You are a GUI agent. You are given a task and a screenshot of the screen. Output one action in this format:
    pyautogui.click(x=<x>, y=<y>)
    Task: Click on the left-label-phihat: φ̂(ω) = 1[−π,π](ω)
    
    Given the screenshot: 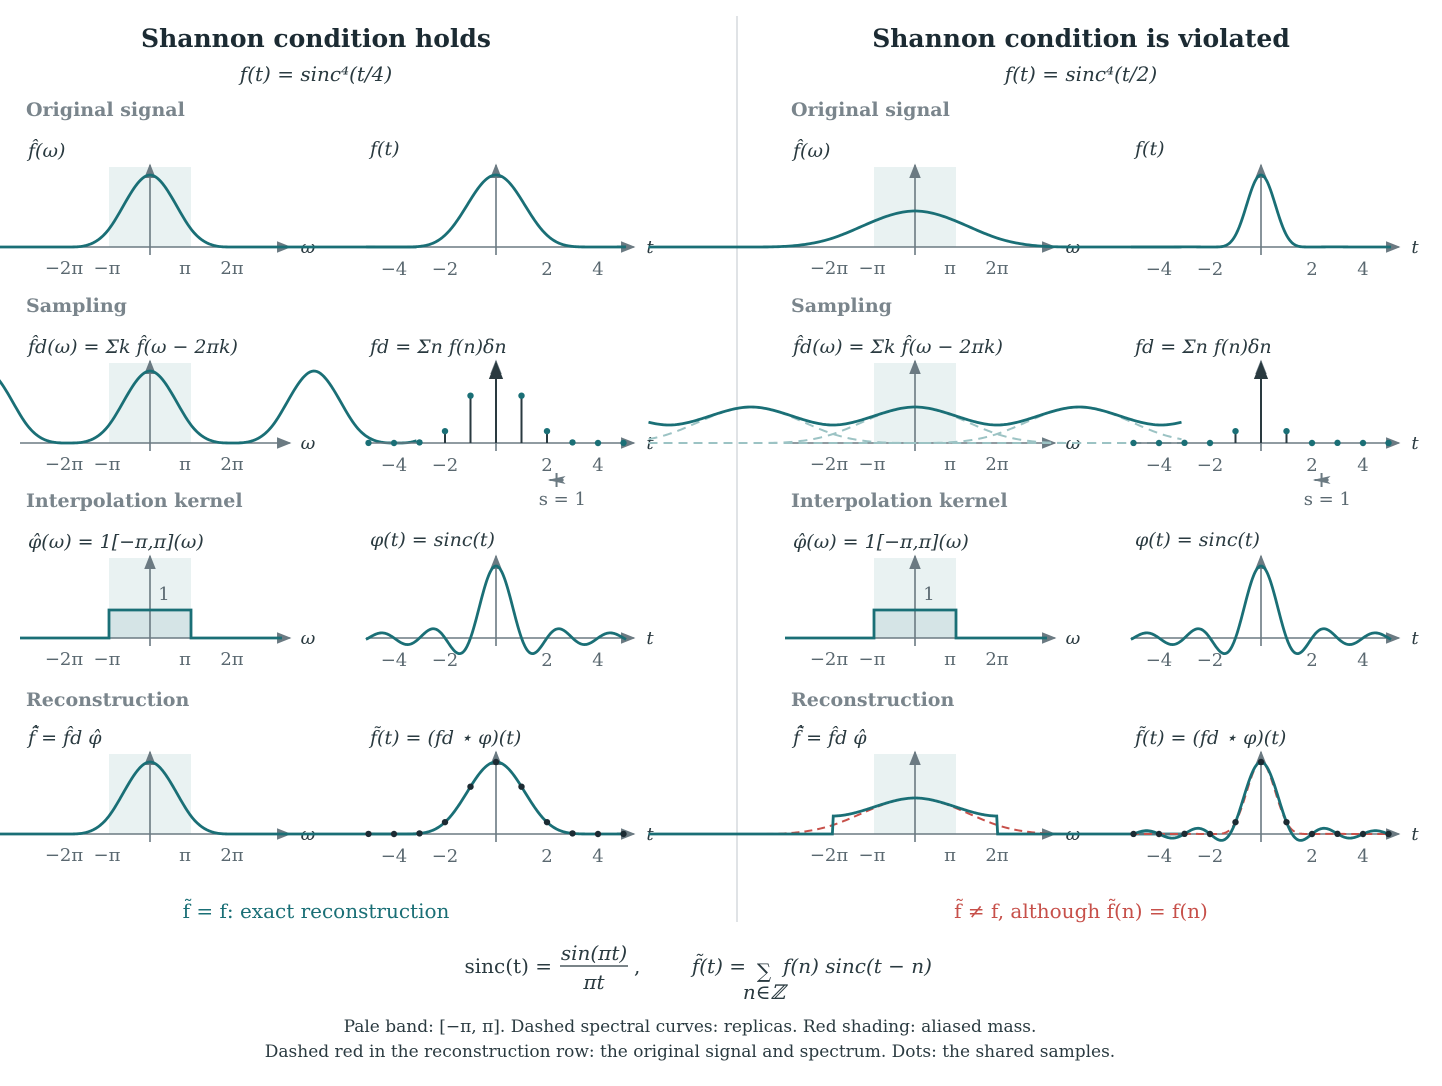 What is the action you would take?
    pyautogui.click(x=116, y=542)
    